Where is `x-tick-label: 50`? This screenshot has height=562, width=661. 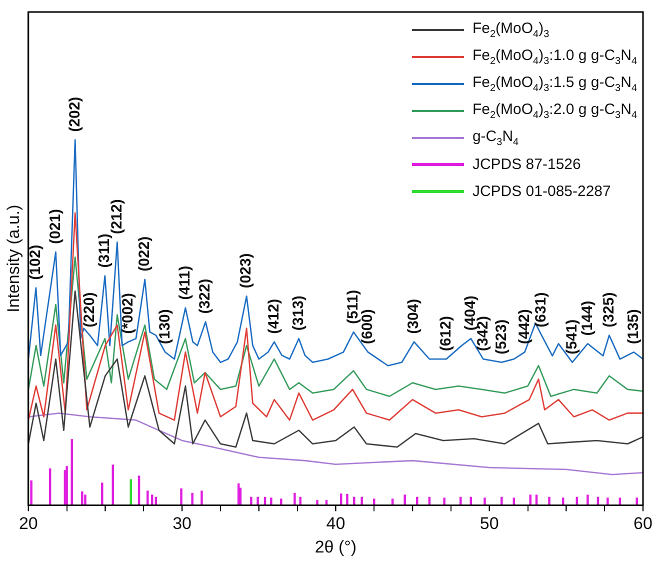
x-tick-label: 50 is located at coordinates (489, 524).